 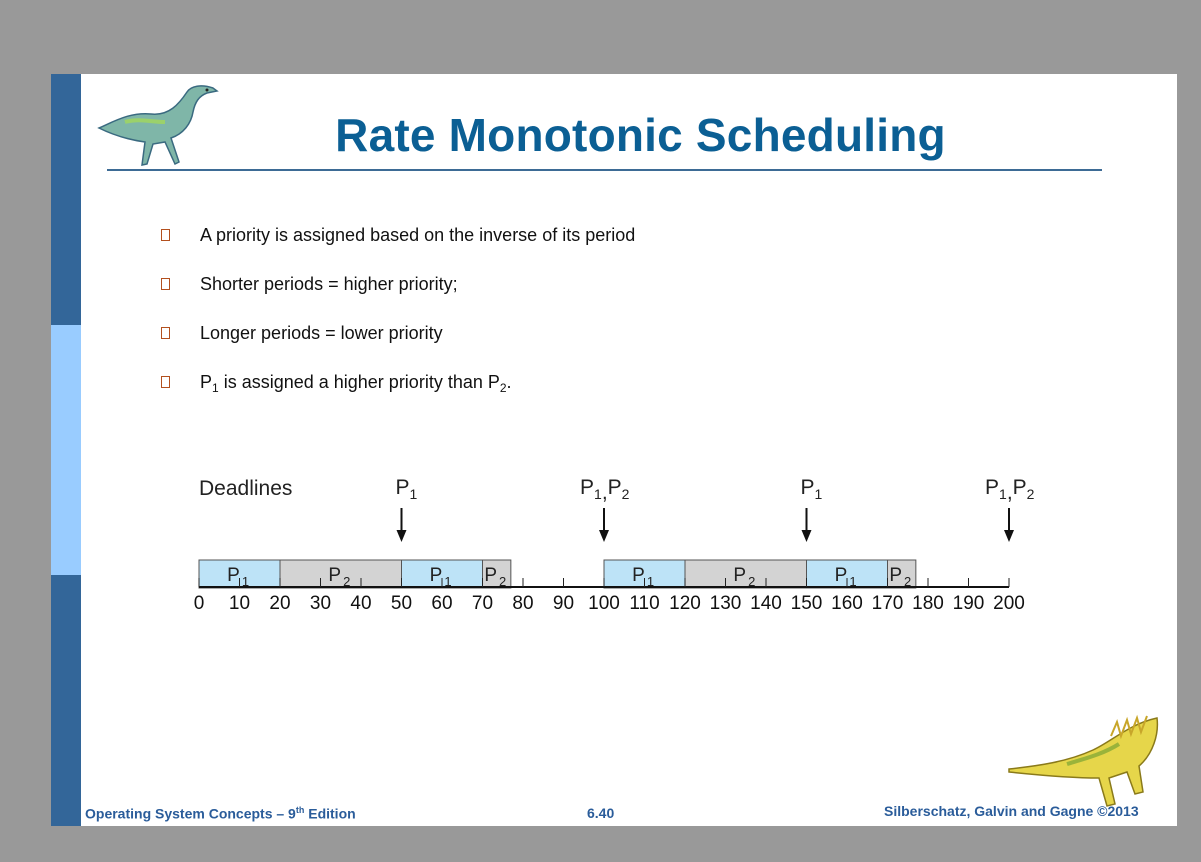 I want to click on gantt-segment-label-1: P, so click(x=334, y=575).